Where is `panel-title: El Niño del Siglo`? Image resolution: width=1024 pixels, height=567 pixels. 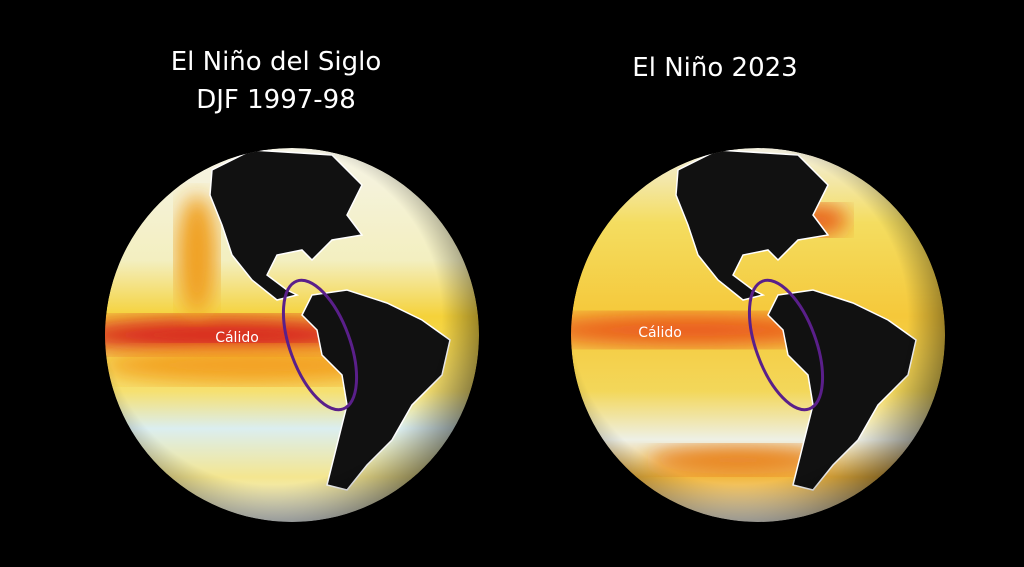 panel-title: El Niño del Siglo is located at coordinates (276, 62).